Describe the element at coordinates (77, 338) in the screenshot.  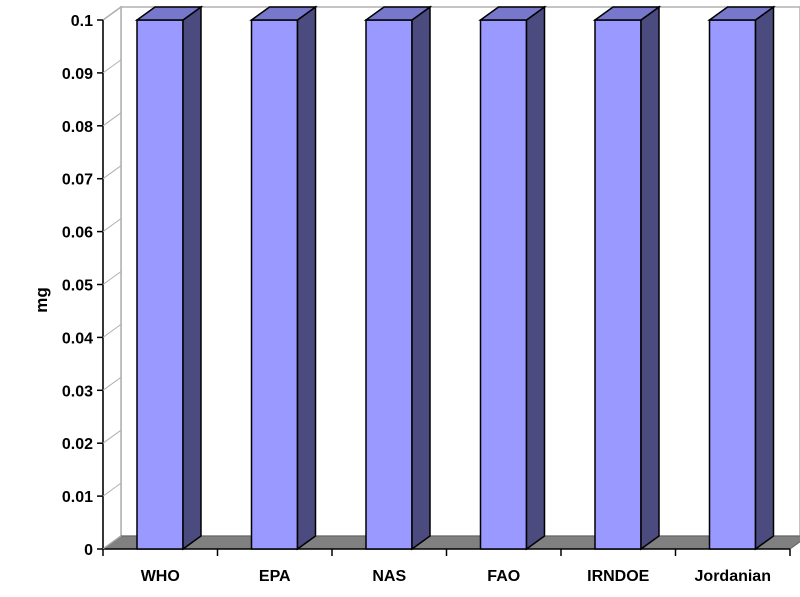
I see `y-tick-label: 0.04` at that location.